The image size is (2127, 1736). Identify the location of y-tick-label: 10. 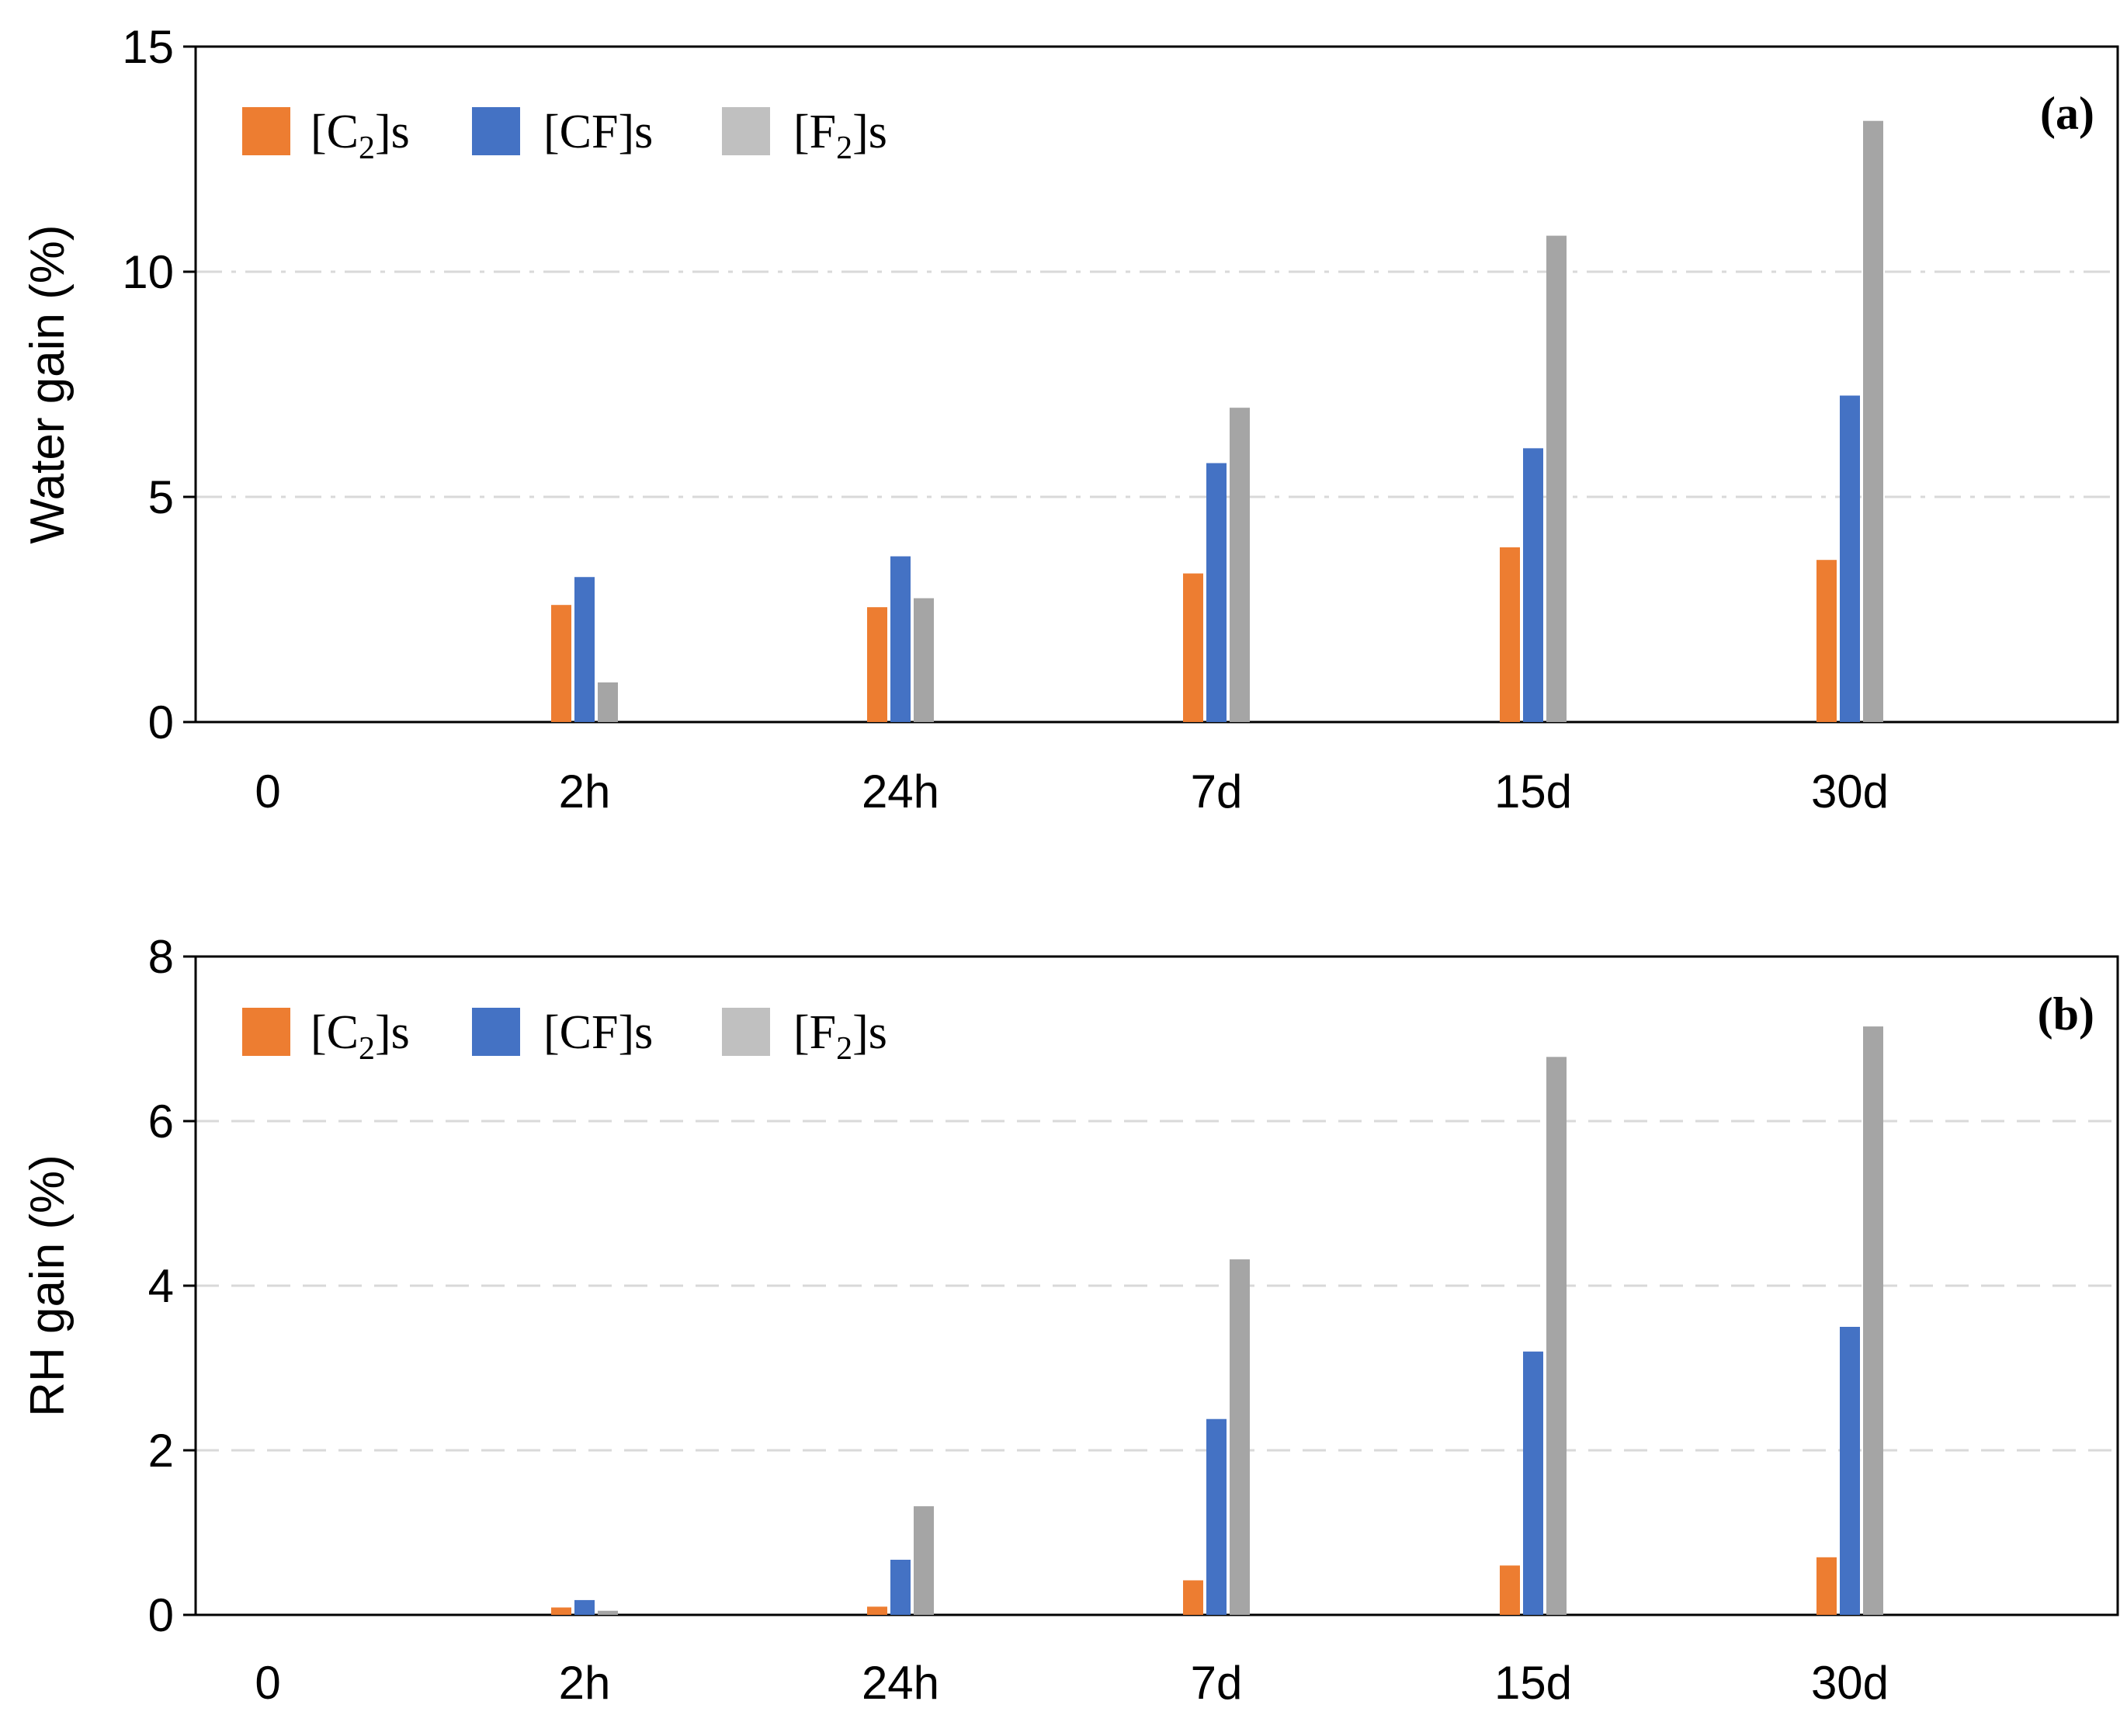
(148, 272).